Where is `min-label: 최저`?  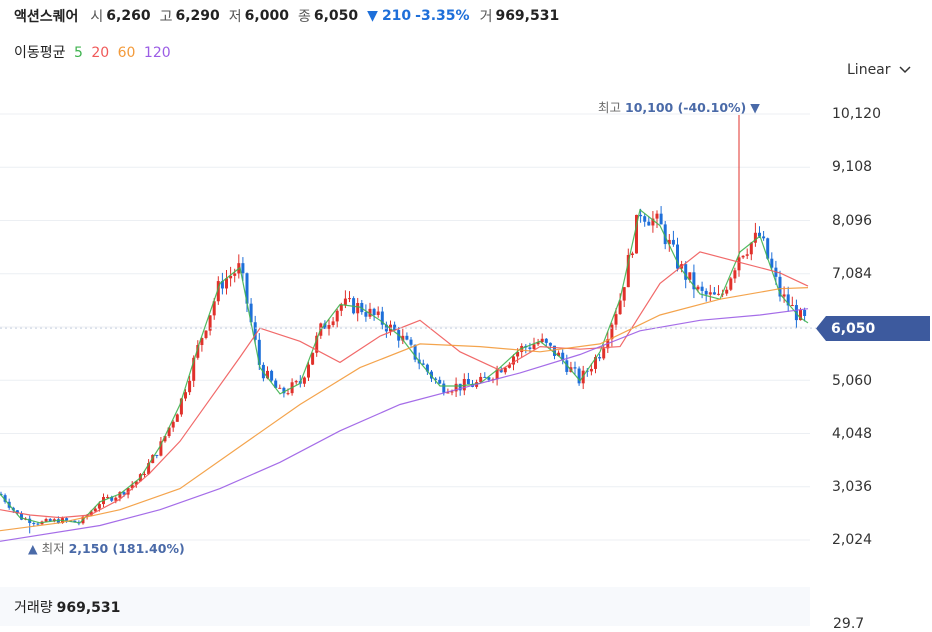
min-label: 최저 is located at coordinates (53, 548).